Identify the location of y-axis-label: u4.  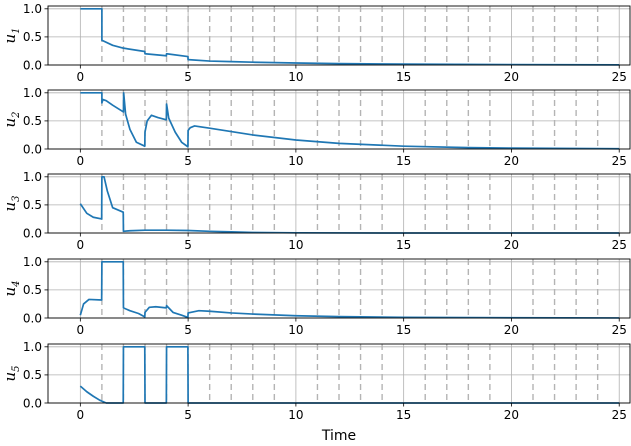
(11, 288).